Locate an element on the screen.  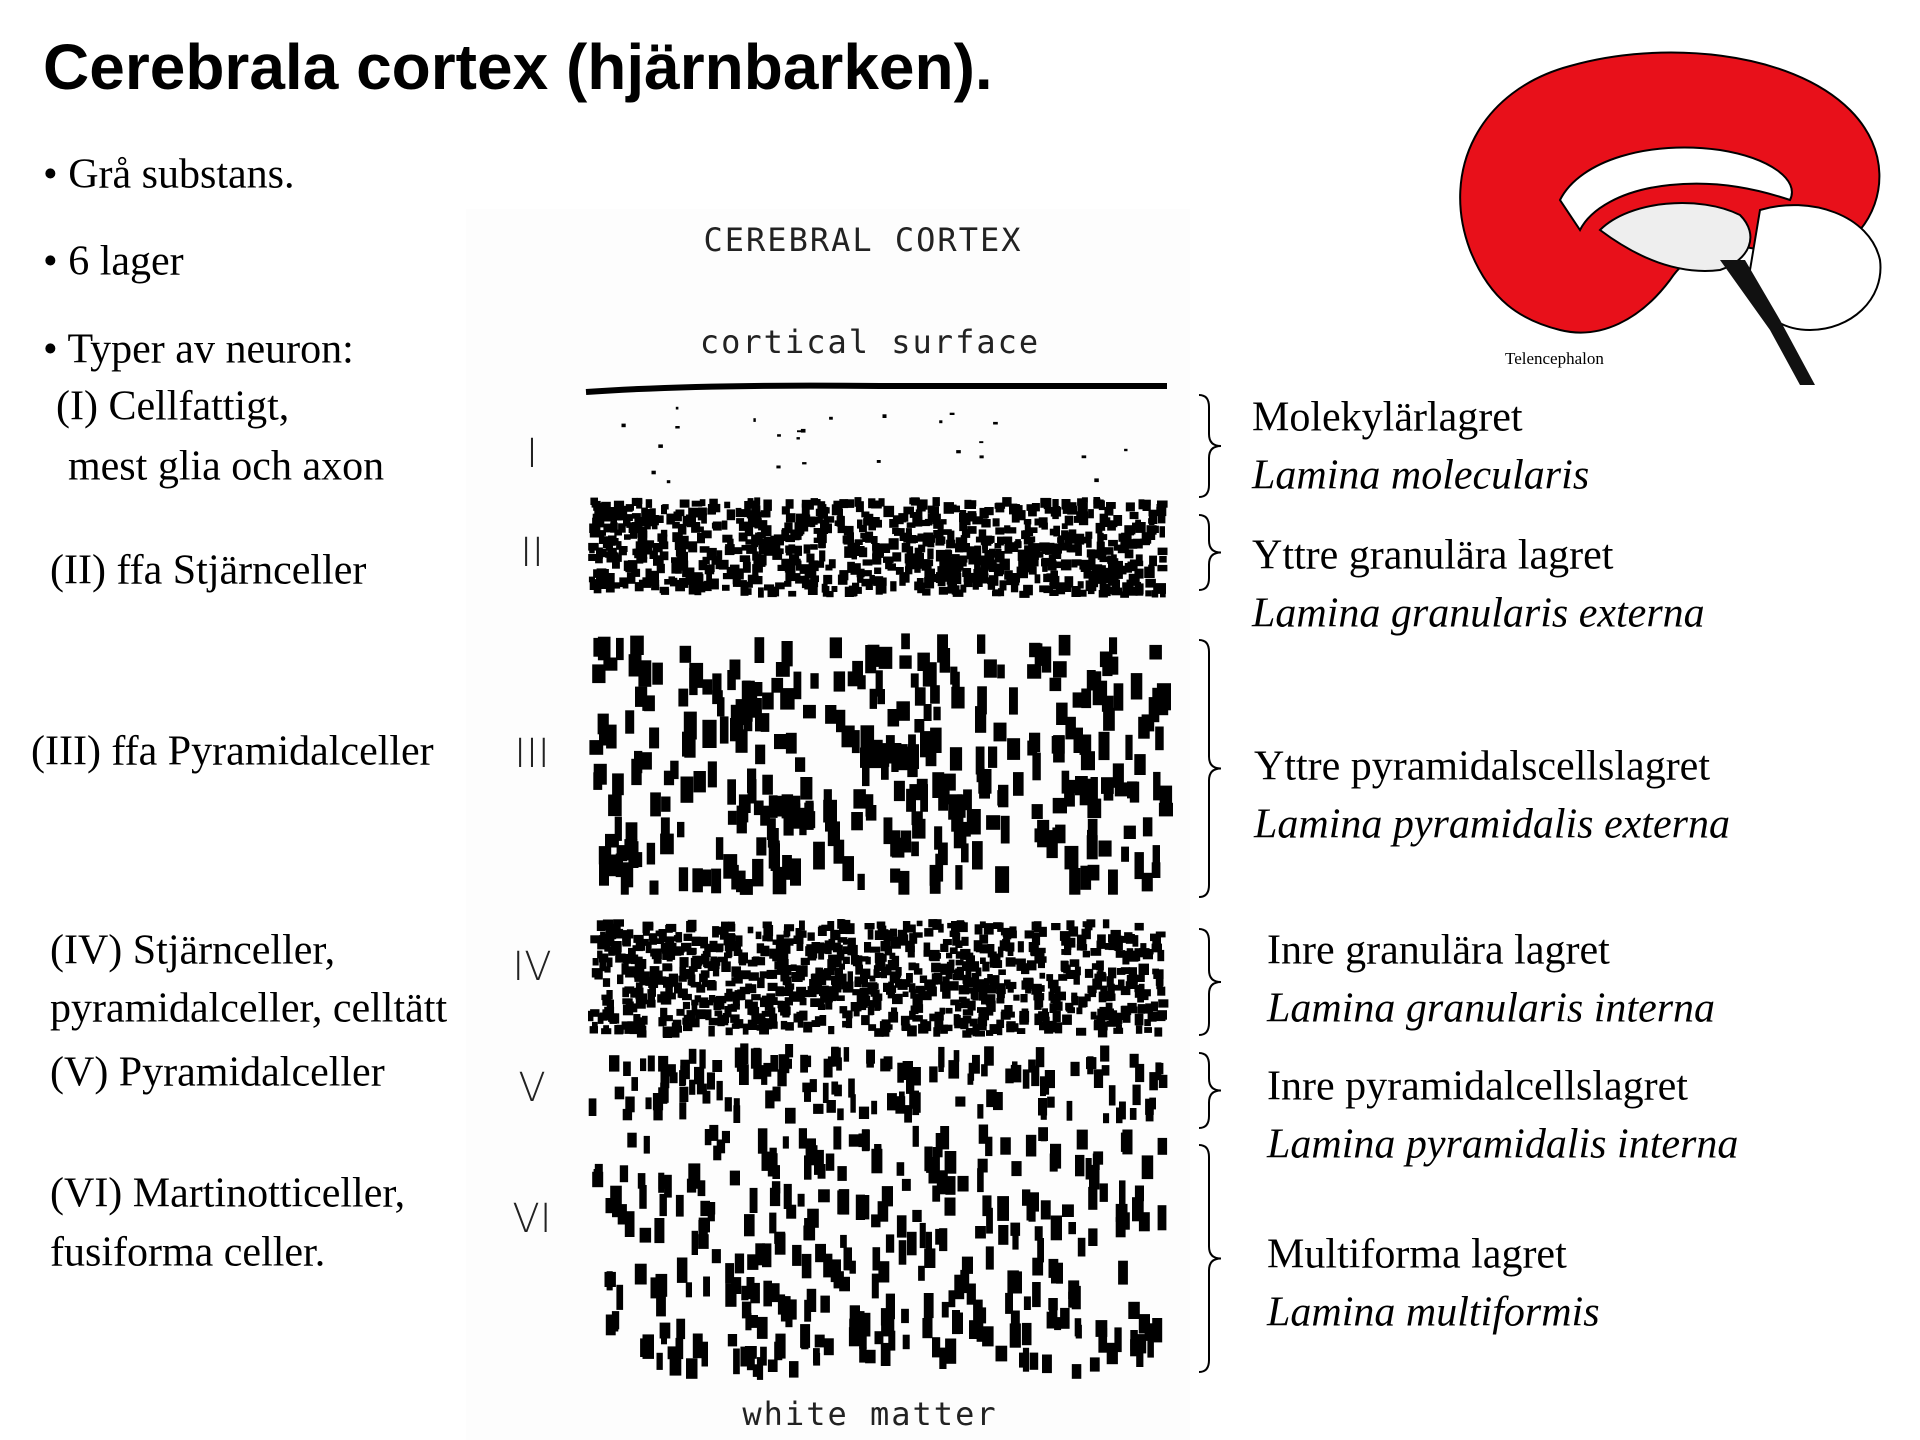
bullet: • Grå substans. is located at coordinates (169, 175).